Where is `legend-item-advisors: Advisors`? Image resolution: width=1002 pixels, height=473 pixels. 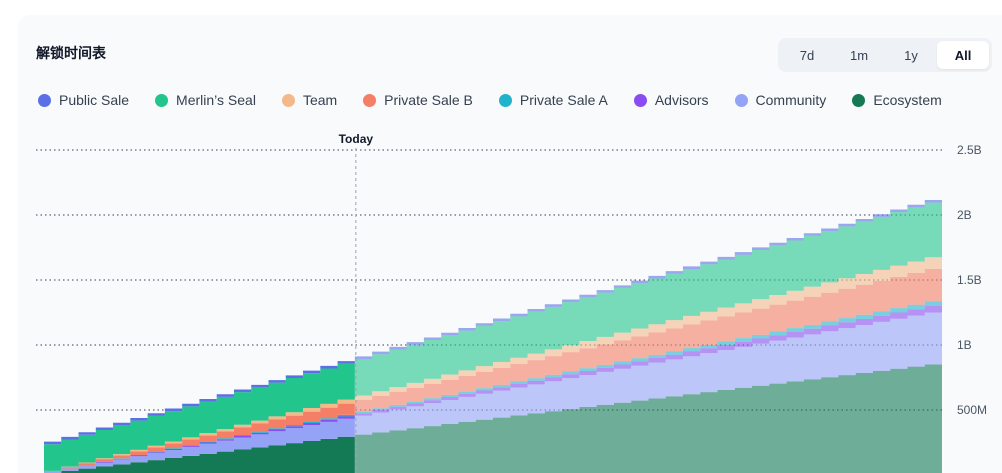
legend-item-advisors: Advisors is located at coordinates (671, 100).